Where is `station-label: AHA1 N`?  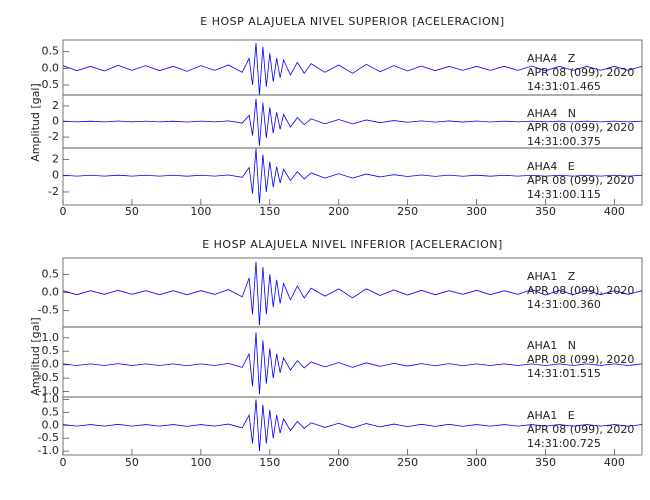 station-label: AHA1 N is located at coordinates (551, 345).